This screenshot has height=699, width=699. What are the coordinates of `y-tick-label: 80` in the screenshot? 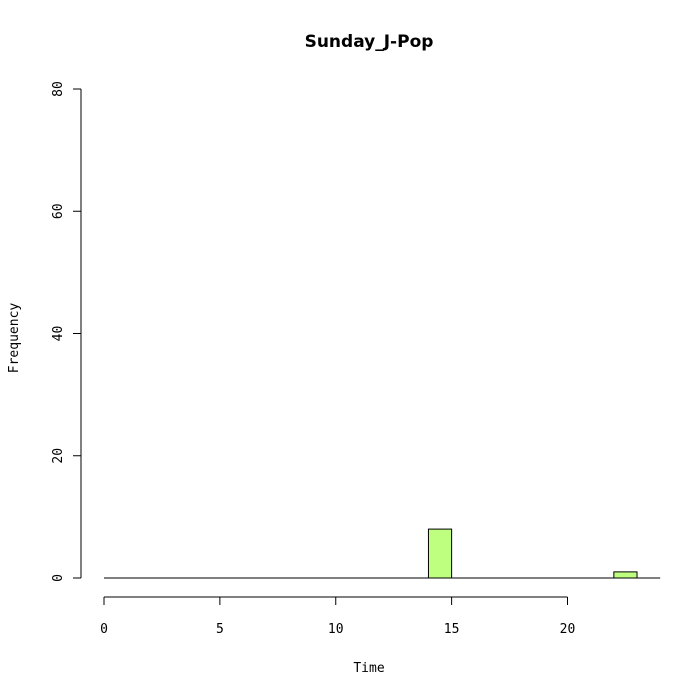 It's located at (58, 89).